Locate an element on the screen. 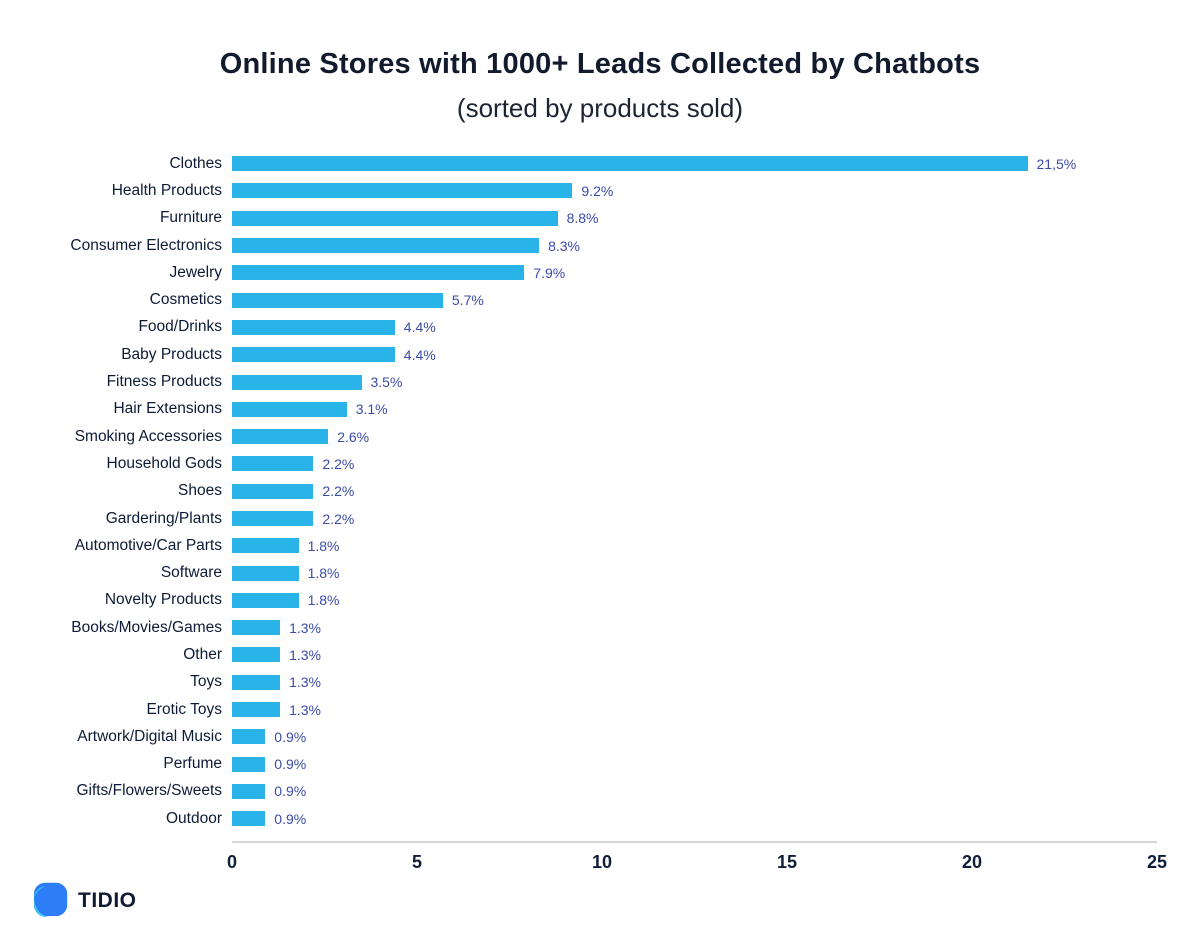 This screenshot has height=942, width=1200. category-label: Other is located at coordinates (202, 654).